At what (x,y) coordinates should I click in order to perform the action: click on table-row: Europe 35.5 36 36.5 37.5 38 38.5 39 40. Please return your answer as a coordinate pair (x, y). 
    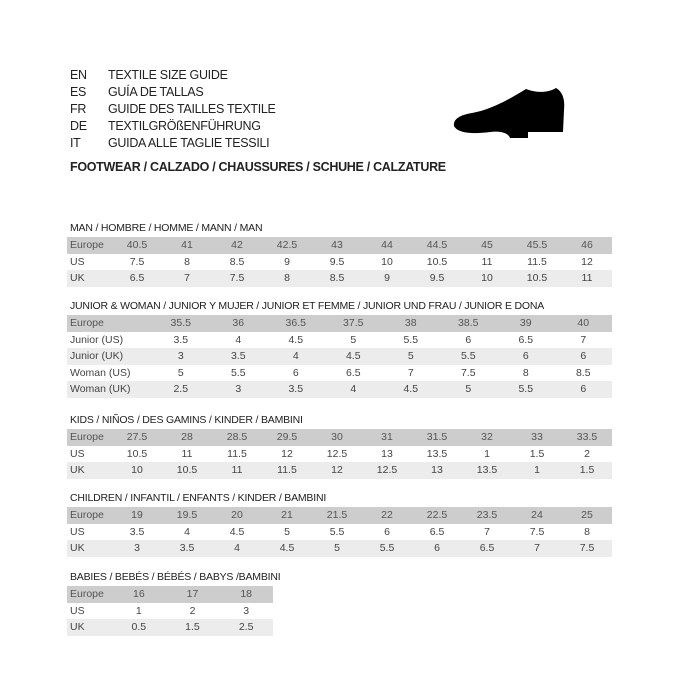
    Looking at the image, I should click on (339, 323).